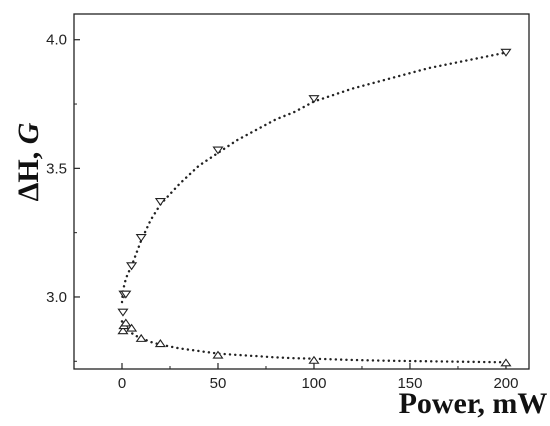  I want to click on x-tick-label: 50, so click(218, 383).